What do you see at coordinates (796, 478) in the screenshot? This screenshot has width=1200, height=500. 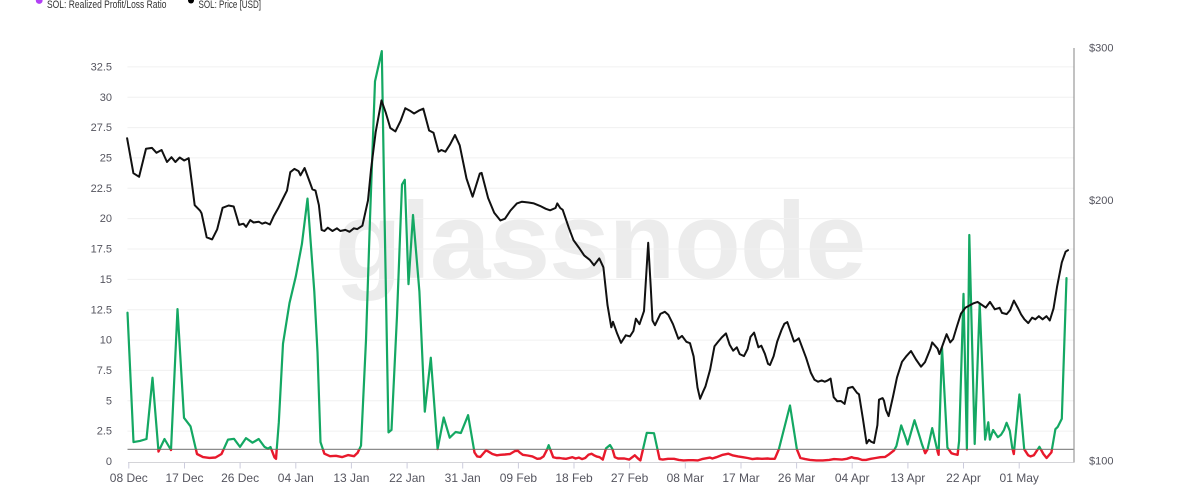 I see `svg-text: 26 Mar` at bounding box center [796, 478].